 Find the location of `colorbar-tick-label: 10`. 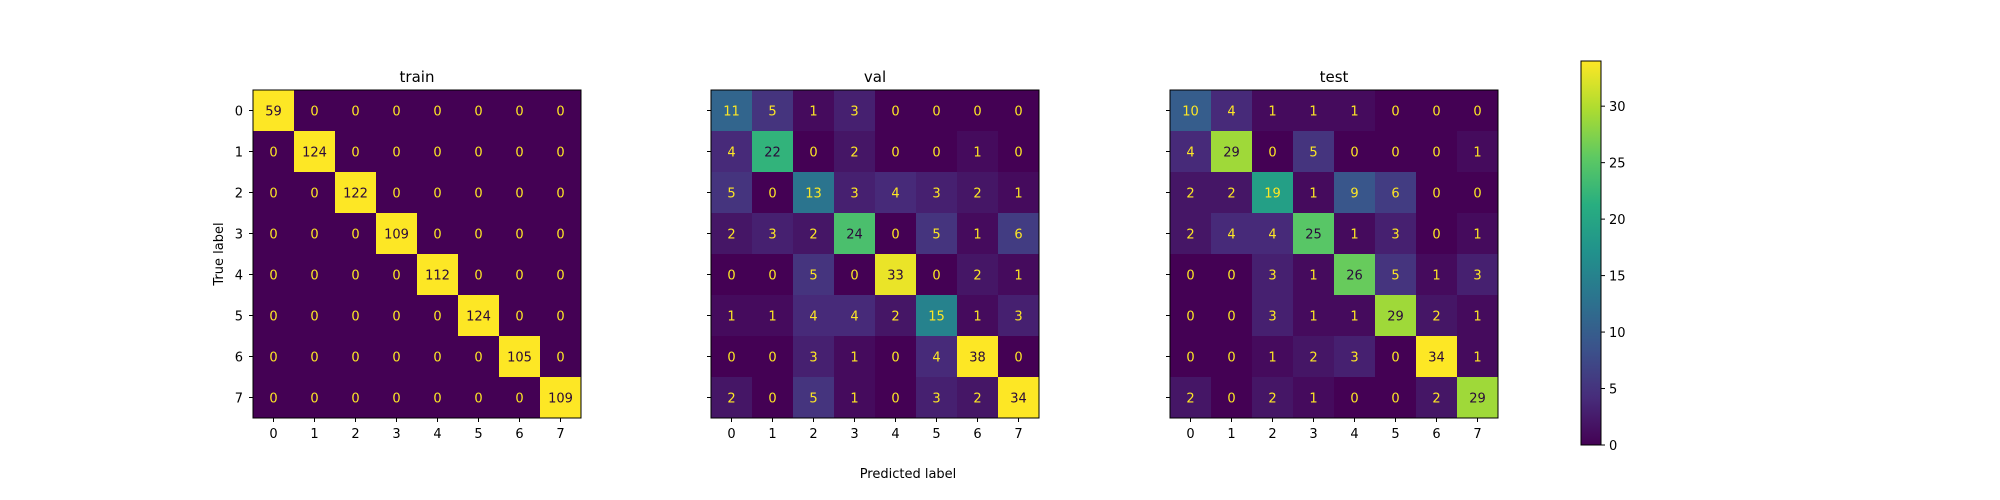

colorbar-tick-label: 10 is located at coordinates (1617, 333).